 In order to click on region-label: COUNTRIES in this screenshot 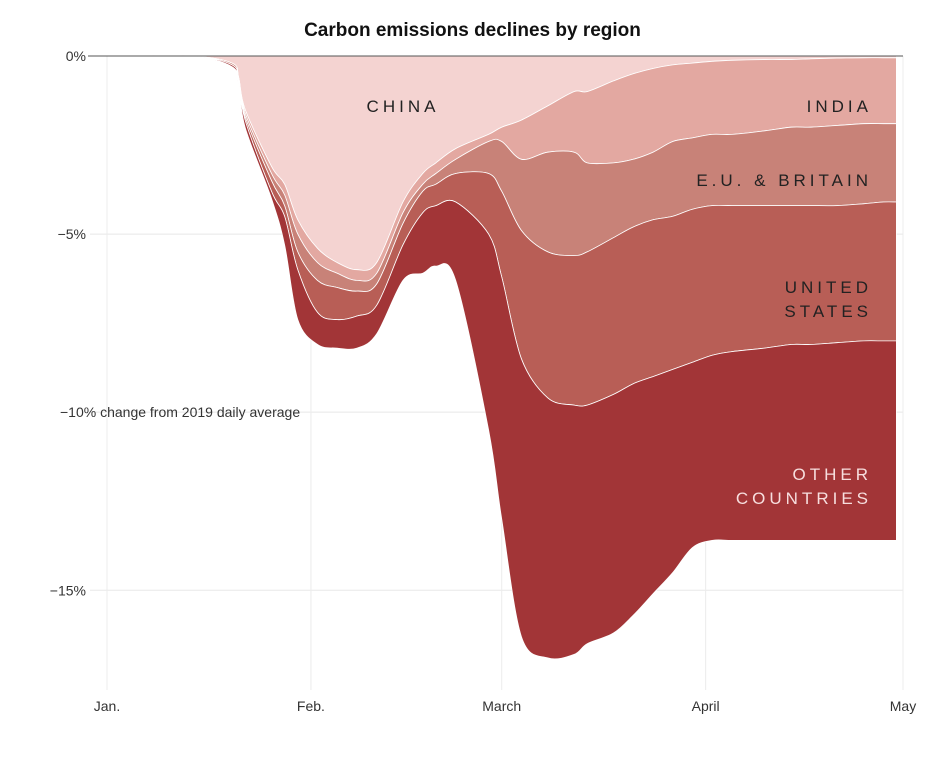, I will do `click(804, 498)`.